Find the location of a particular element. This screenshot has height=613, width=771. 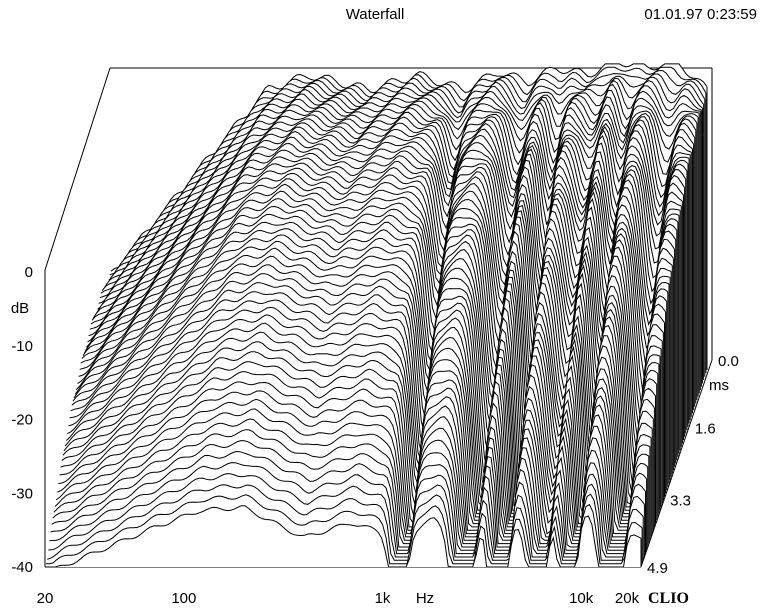

x-tick-labels: 20 100 1k 10k 20k is located at coordinates (338, 598).